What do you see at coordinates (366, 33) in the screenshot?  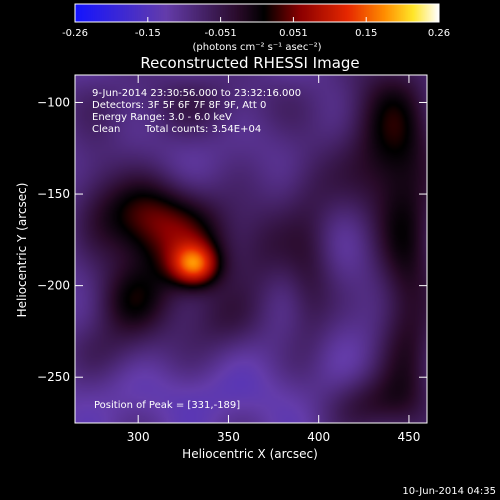 I see `colorbar-tick-label: 0.15` at bounding box center [366, 33].